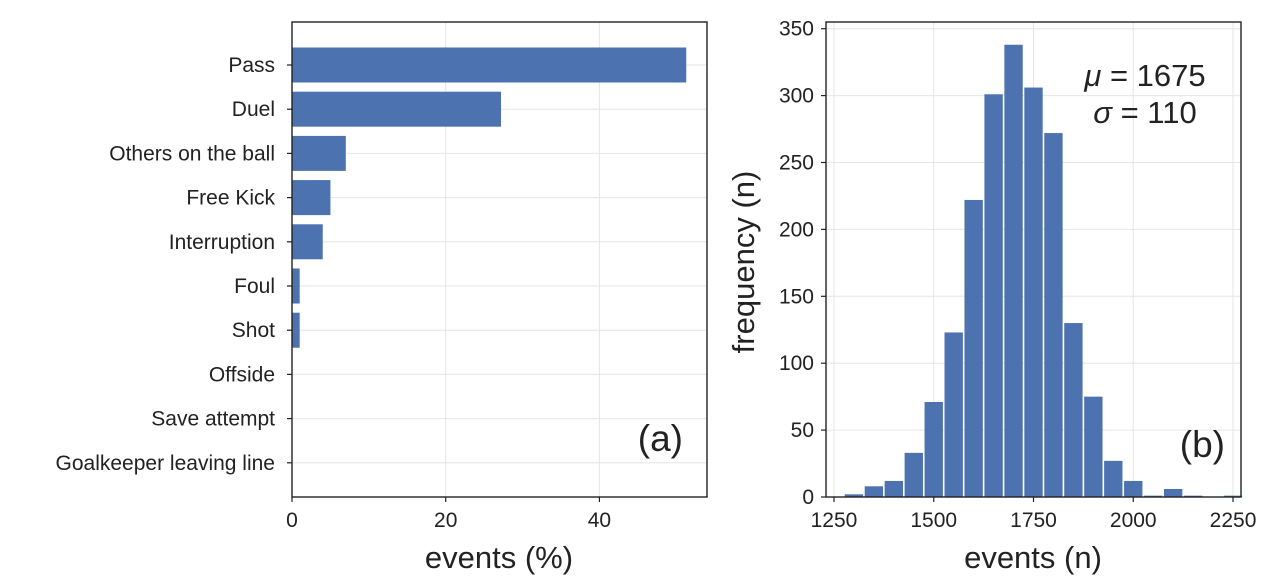 The height and width of the screenshot is (581, 1279). Describe the element at coordinates (796, 96) in the screenshot. I see `y-tick-label: 300` at that location.